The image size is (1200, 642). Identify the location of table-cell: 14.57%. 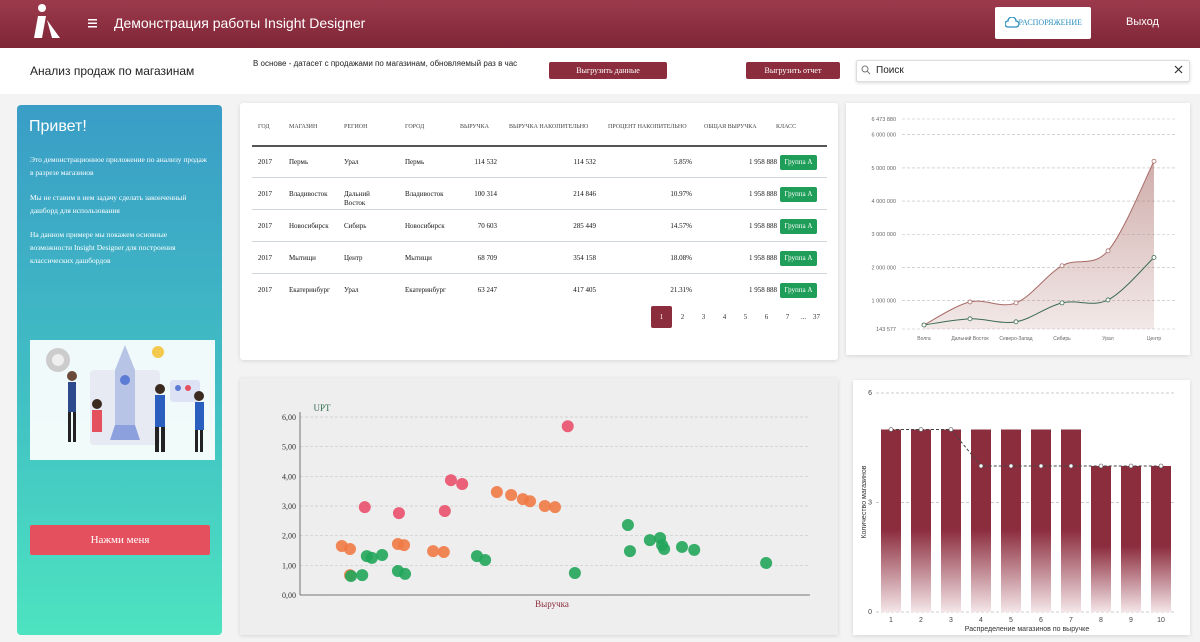
(681, 226).